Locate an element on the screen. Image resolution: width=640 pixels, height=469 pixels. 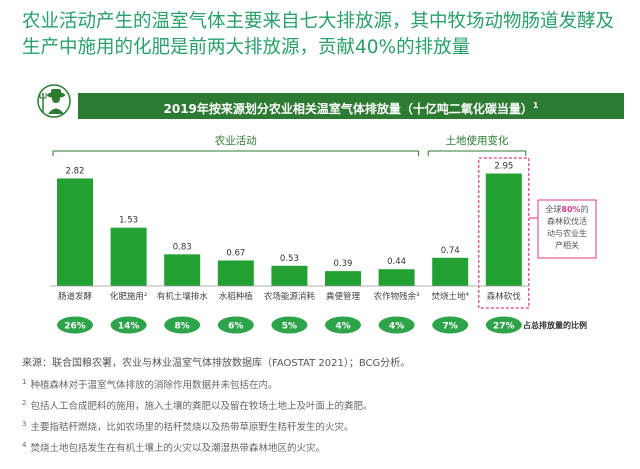
callout-text-line: 动与农业生 is located at coordinates (567, 233).